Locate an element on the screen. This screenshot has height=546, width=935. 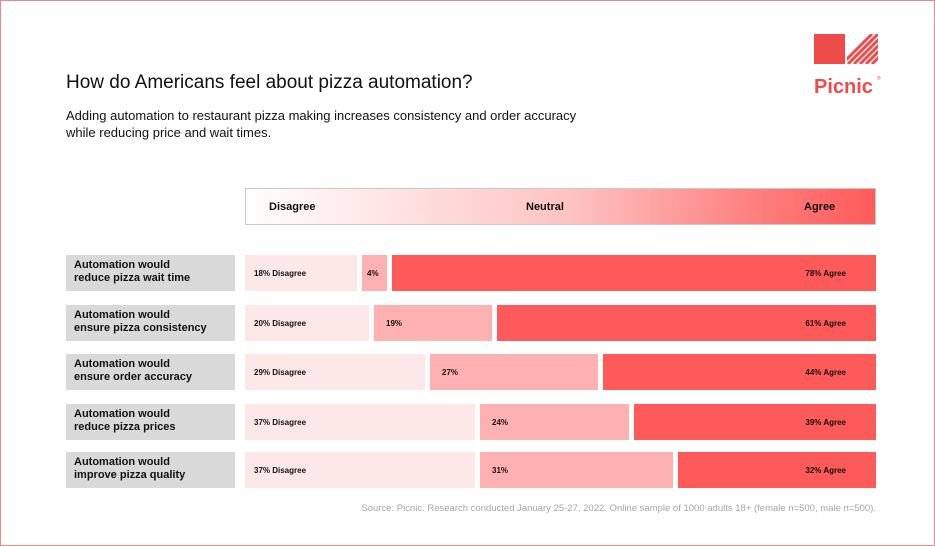
bar-agree: 44% Agree is located at coordinates (739, 372).